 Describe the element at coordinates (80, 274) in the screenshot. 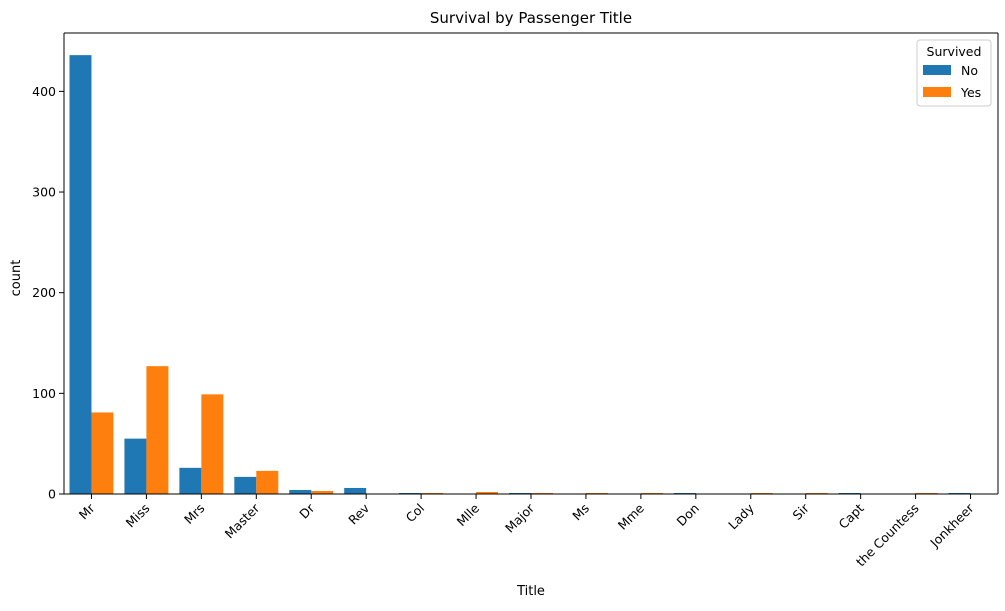

I see `bar-no-mr` at that location.